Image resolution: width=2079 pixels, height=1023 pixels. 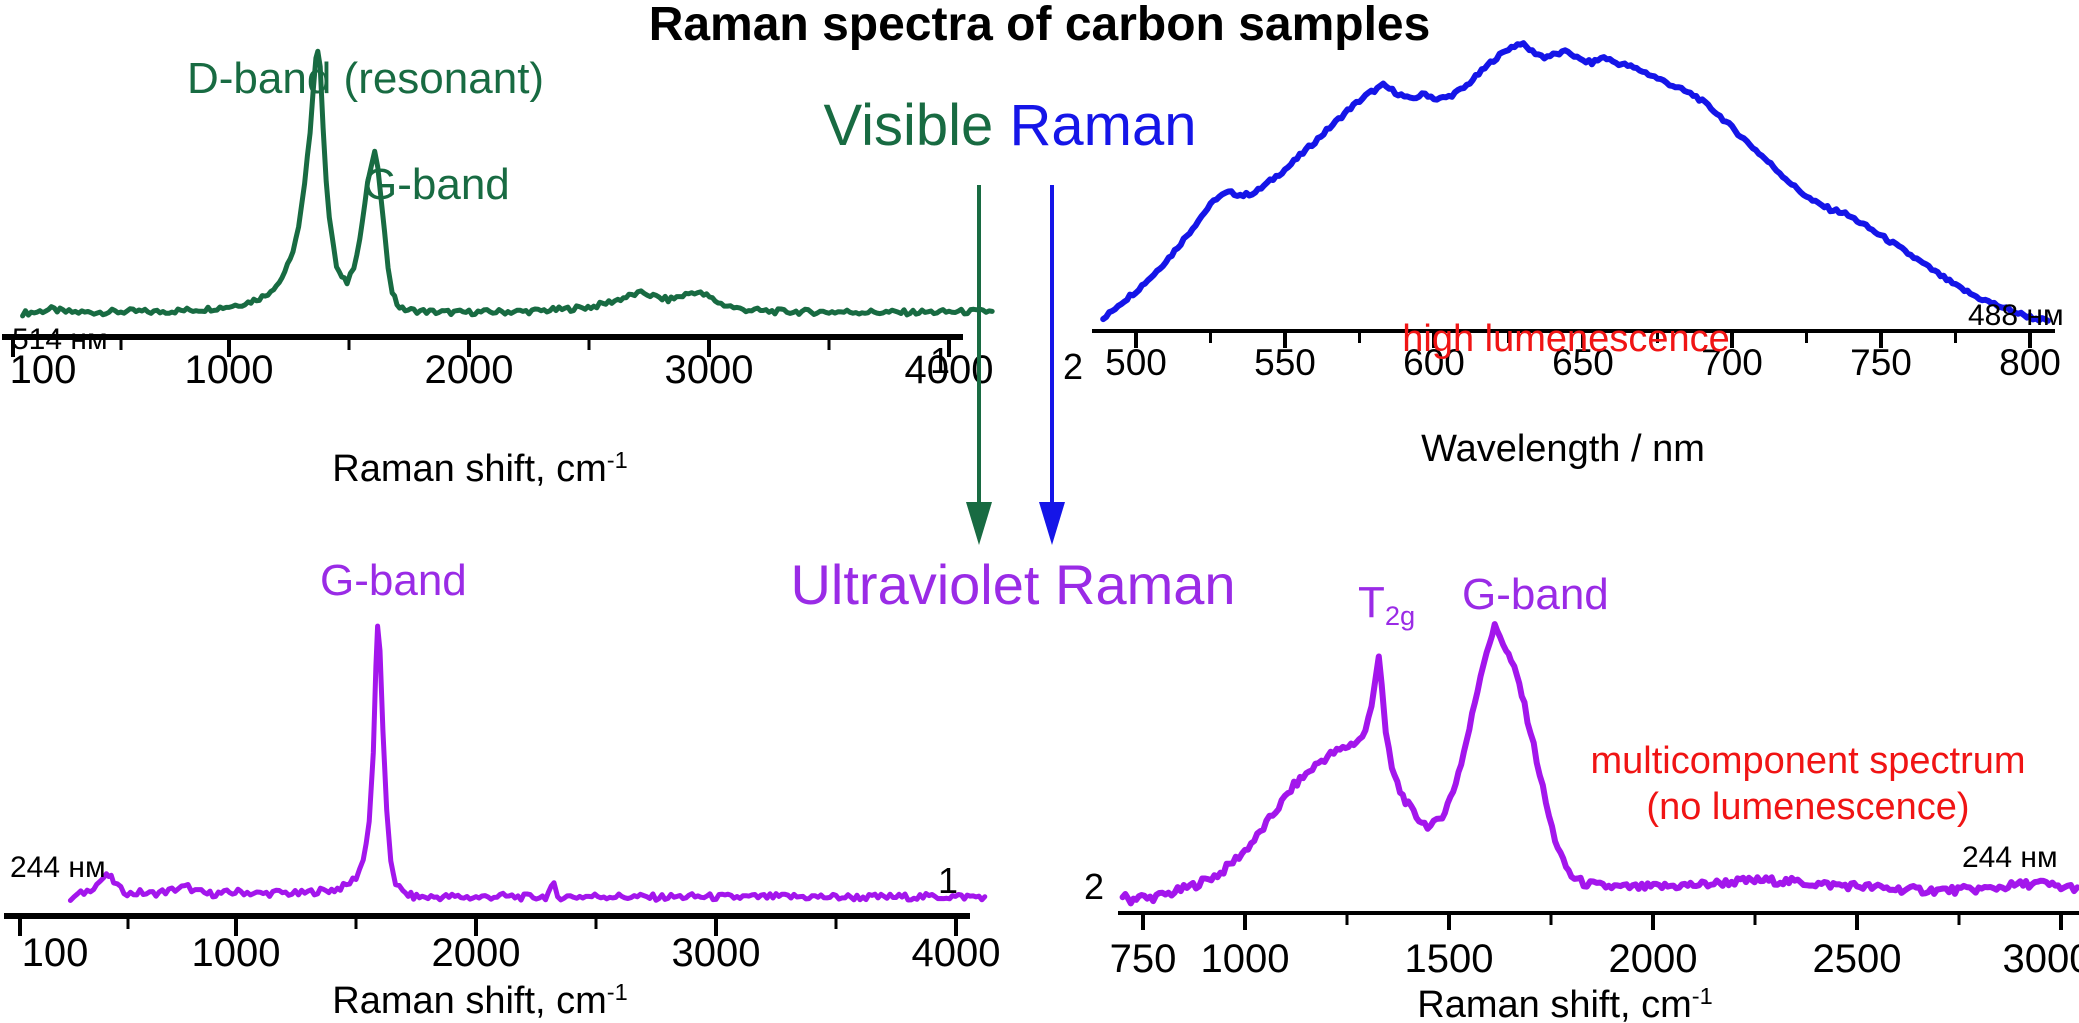 What do you see at coordinates (1400, 615) in the screenshot?
I see `t2g-sub: 2g` at bounding box center [1400, 615].